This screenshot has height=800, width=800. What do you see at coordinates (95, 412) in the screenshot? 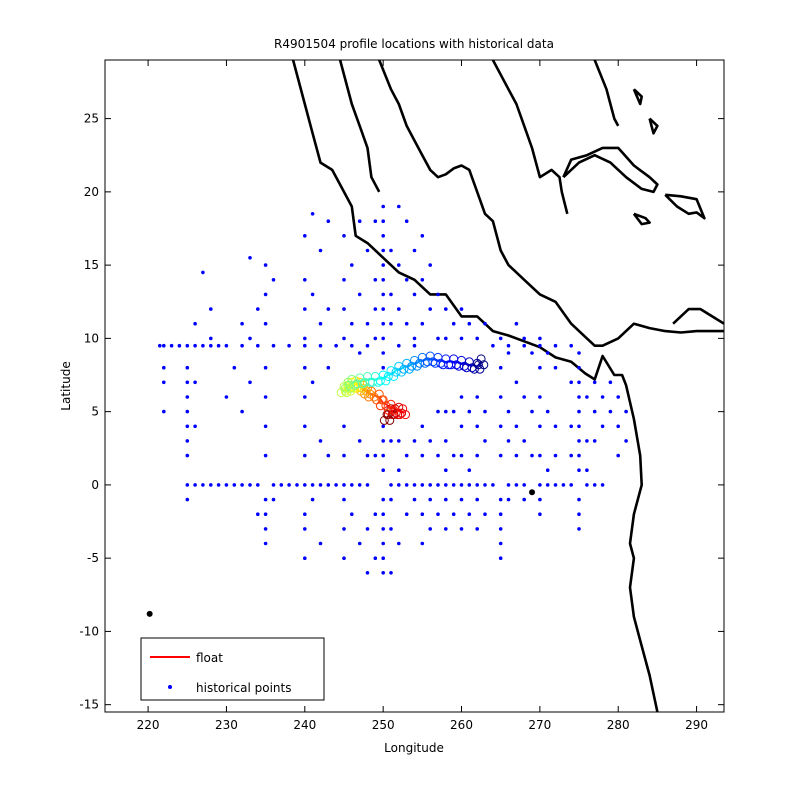
I see `y-tick-label: 5` at bounding box center [95, 412].